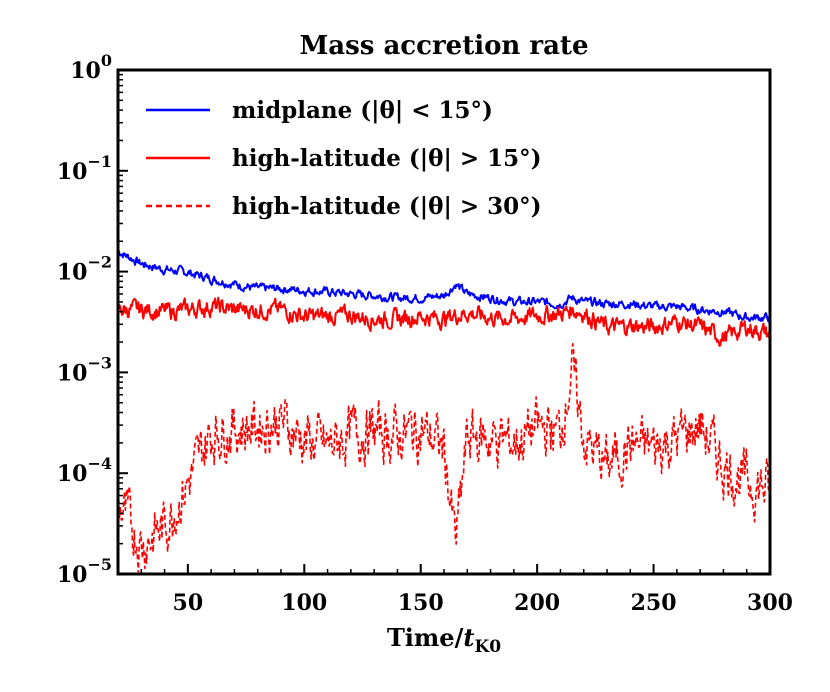  Describe the element at coordinates (487, 647) in the screenshot. I see `x-axis-label-subscript: K0` at that location.